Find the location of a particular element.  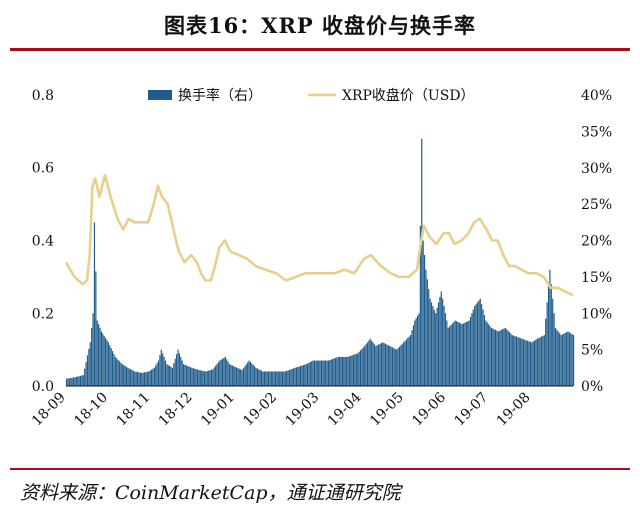

legend-bar-swatch is located at coordinates (160, 95).